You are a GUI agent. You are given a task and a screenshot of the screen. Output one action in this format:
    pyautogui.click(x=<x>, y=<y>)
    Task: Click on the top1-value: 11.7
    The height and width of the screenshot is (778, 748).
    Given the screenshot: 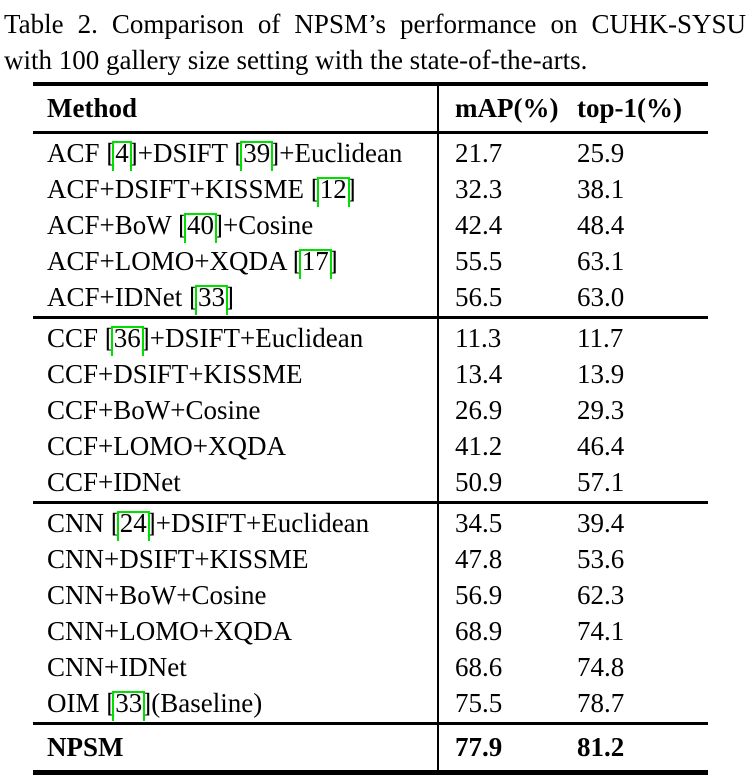 What is the action you would take?
    pyautogui.click(x=600, y=338)
    